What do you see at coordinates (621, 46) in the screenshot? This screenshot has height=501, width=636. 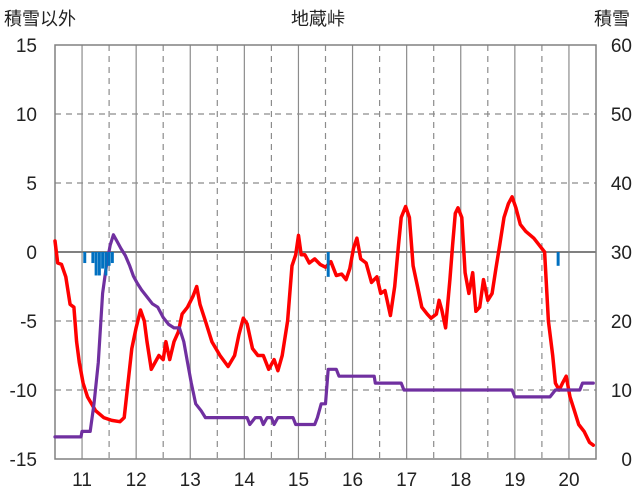 I see `right-tick-label: 60` at bounding box center [621, 46].